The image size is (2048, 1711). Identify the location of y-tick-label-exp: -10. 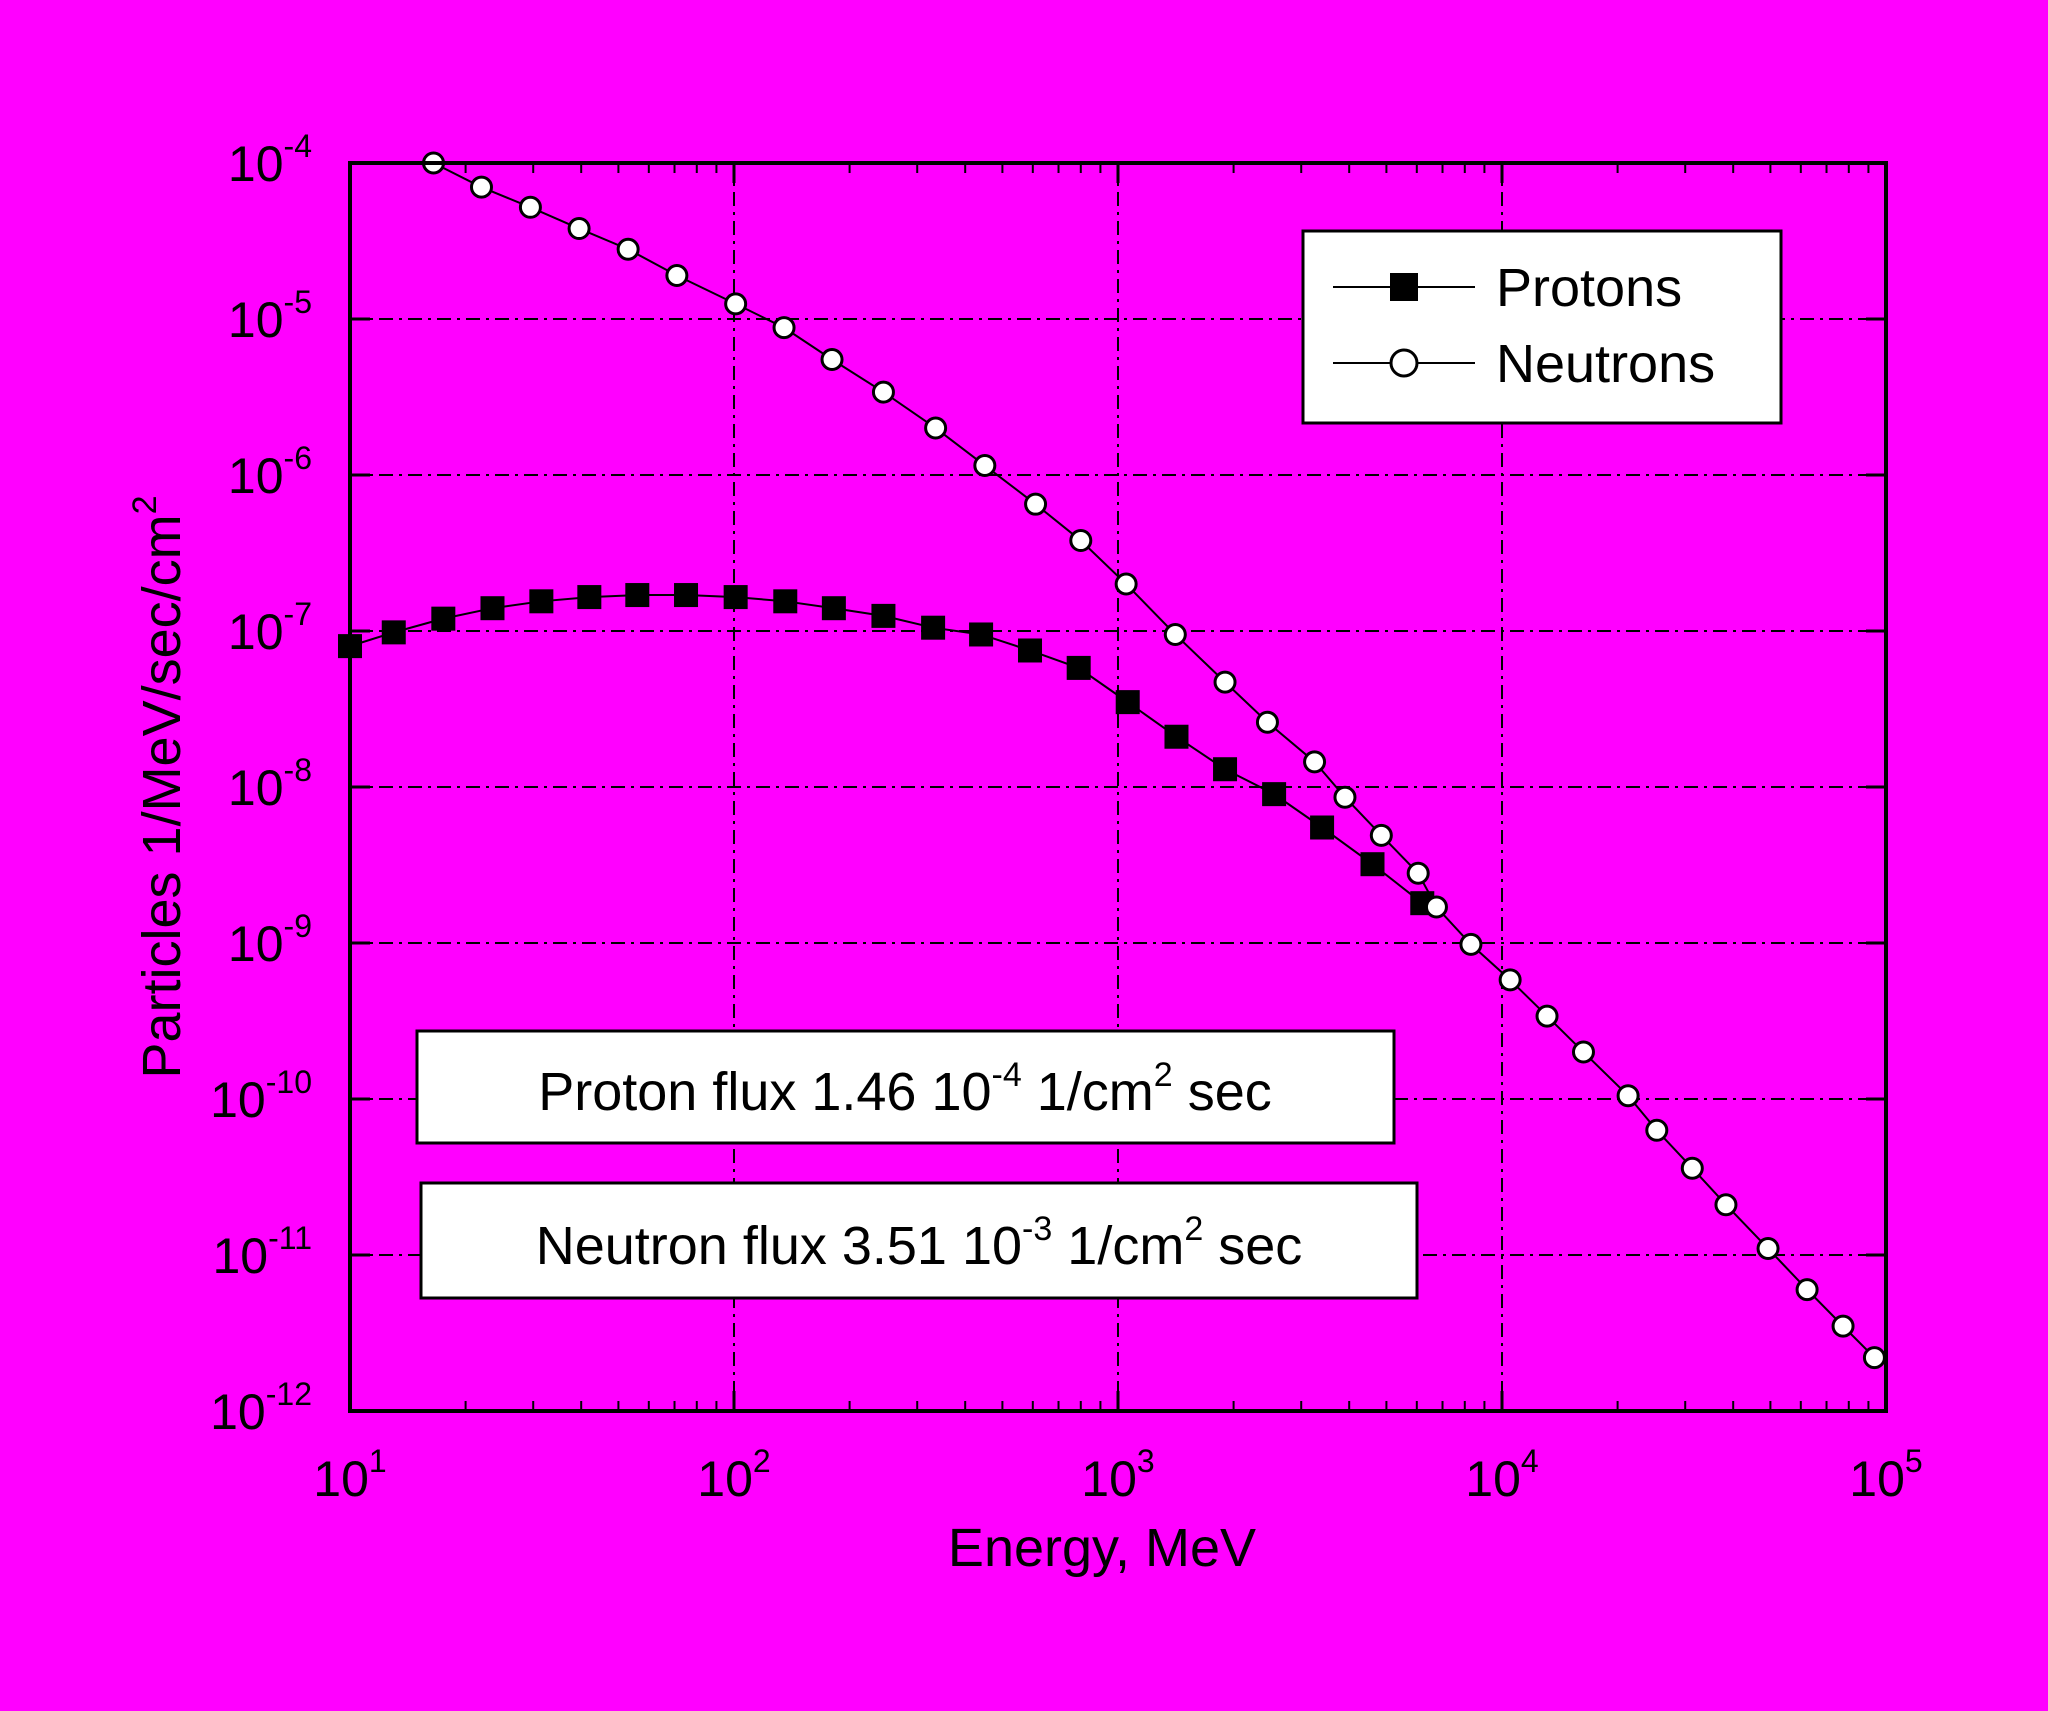
(289, 1082).